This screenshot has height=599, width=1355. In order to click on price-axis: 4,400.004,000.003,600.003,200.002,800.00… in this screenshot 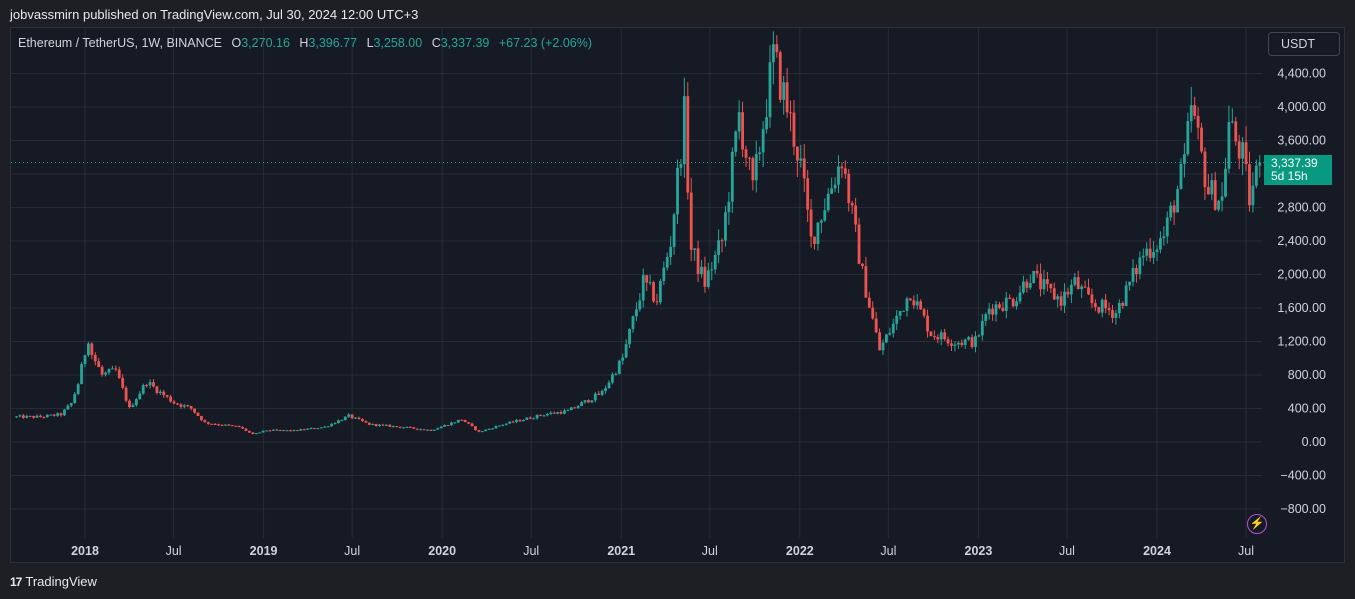, I will do `click(1301, 292)`.